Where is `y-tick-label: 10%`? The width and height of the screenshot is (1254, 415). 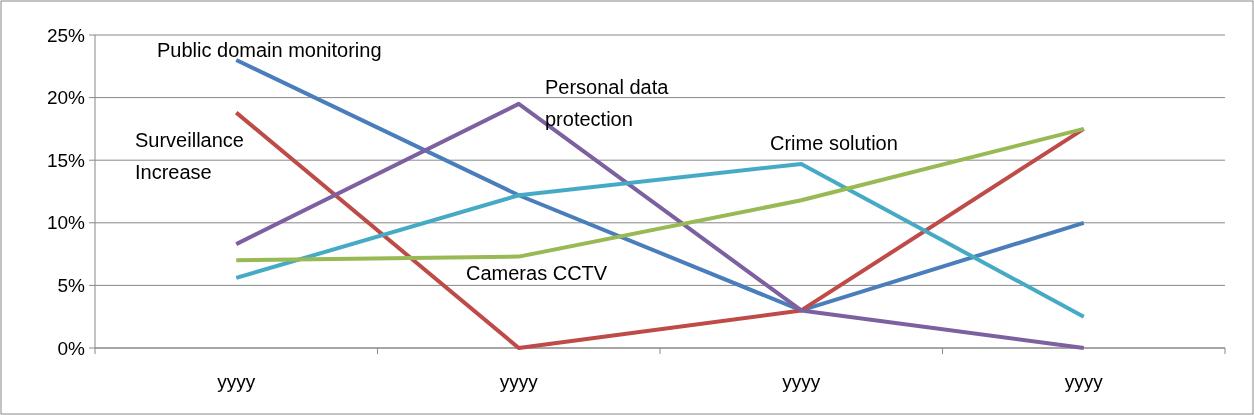
y-tick-label: 10% is located at coordinates (66, 223).